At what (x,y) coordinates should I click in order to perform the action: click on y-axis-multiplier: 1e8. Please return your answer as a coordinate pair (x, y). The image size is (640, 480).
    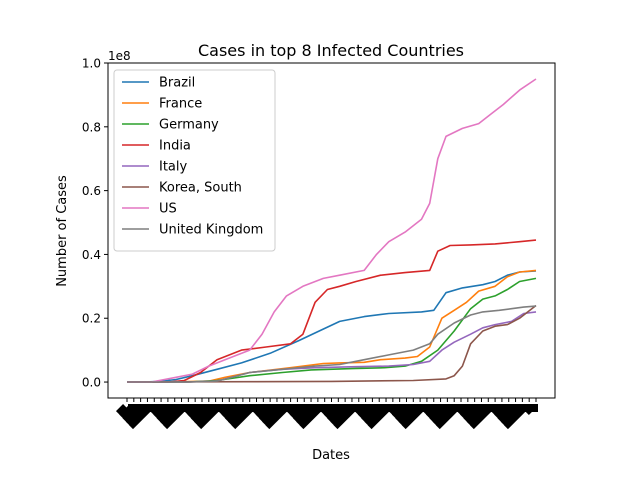
    Looking at the image, I should click on (119, 56).